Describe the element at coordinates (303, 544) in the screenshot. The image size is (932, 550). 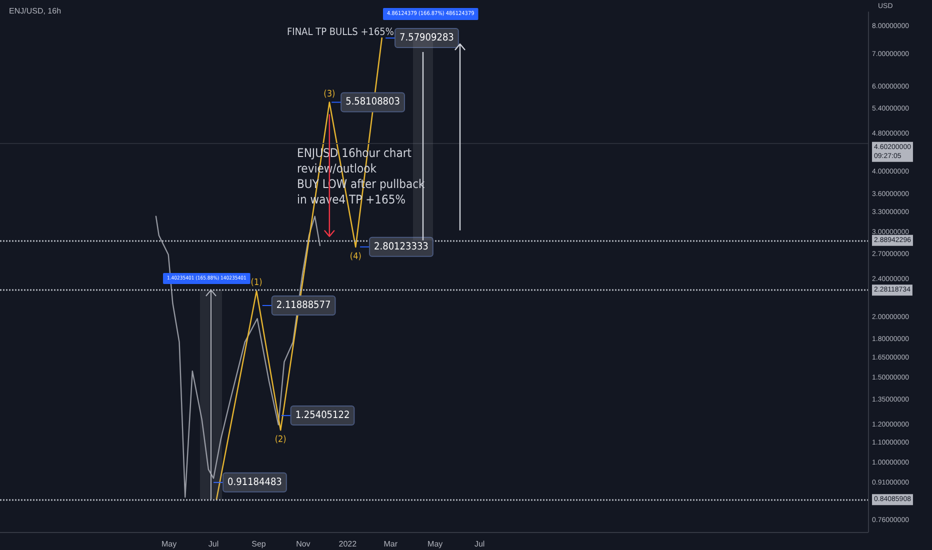
I see `x-tick-label: Nov` at that location.